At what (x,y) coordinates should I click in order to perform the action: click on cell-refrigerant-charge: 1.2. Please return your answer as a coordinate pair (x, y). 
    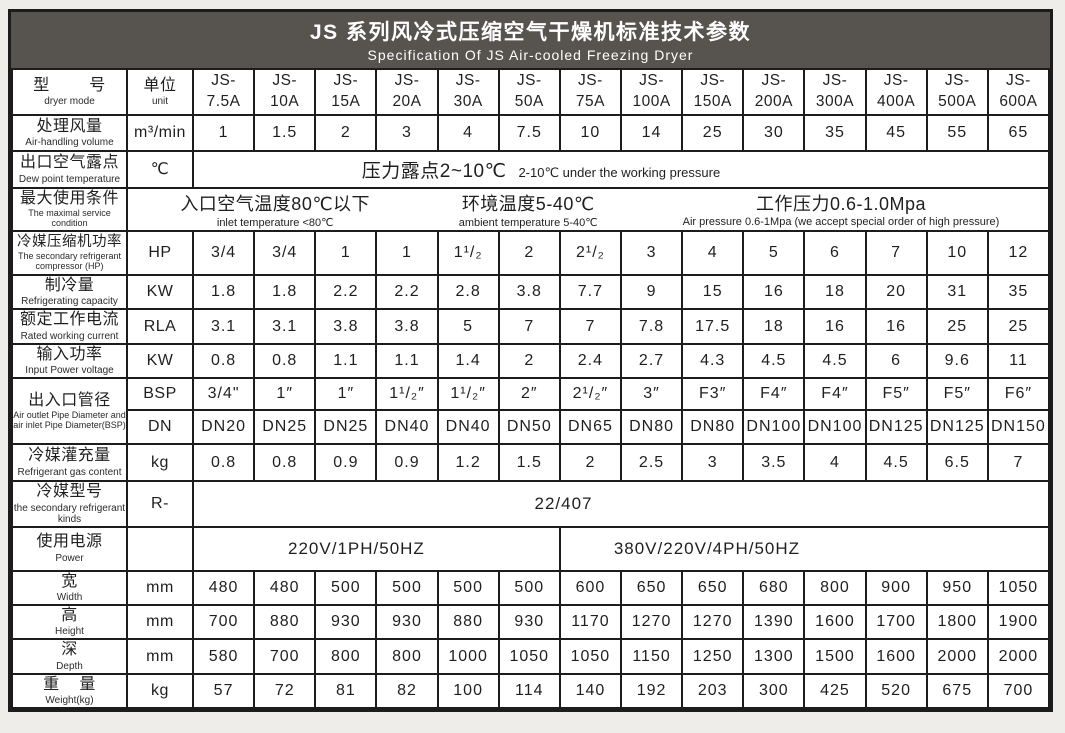
    Looking at the image, I should click on (468, 463).